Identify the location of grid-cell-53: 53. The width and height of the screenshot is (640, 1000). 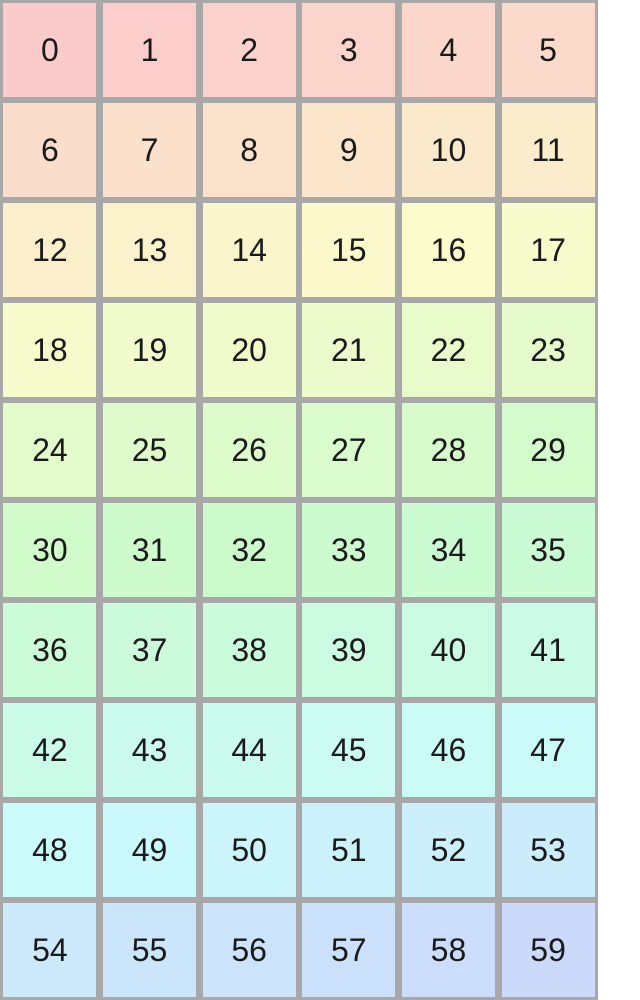
(548, 850).